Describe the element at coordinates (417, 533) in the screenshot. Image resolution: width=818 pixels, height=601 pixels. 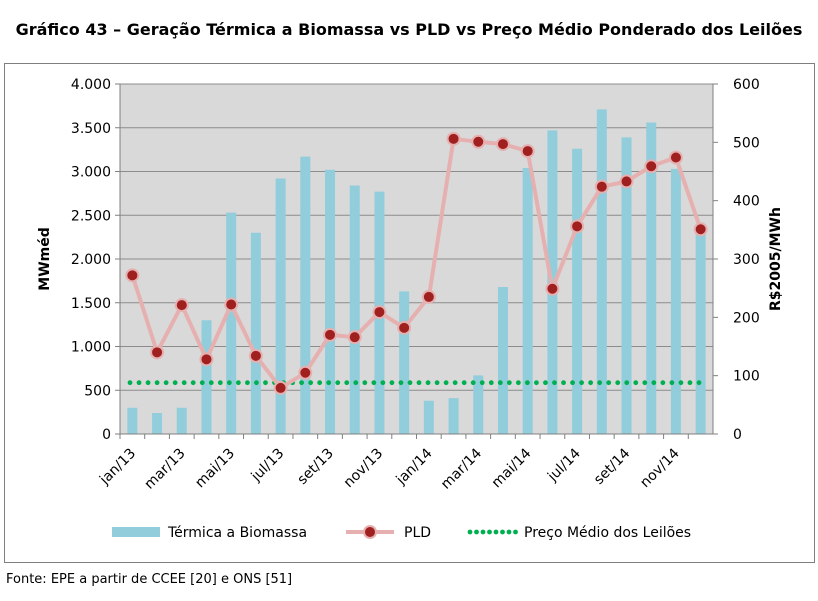
I see `legend-label-pld: PLD` at that location.